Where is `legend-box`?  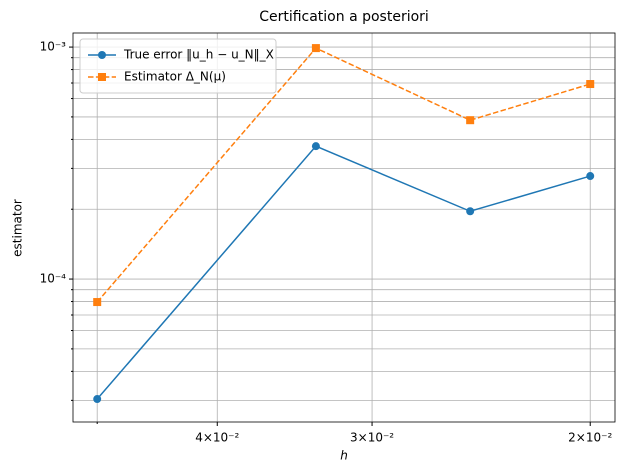
legend-box is located at coordinates (178, 66).